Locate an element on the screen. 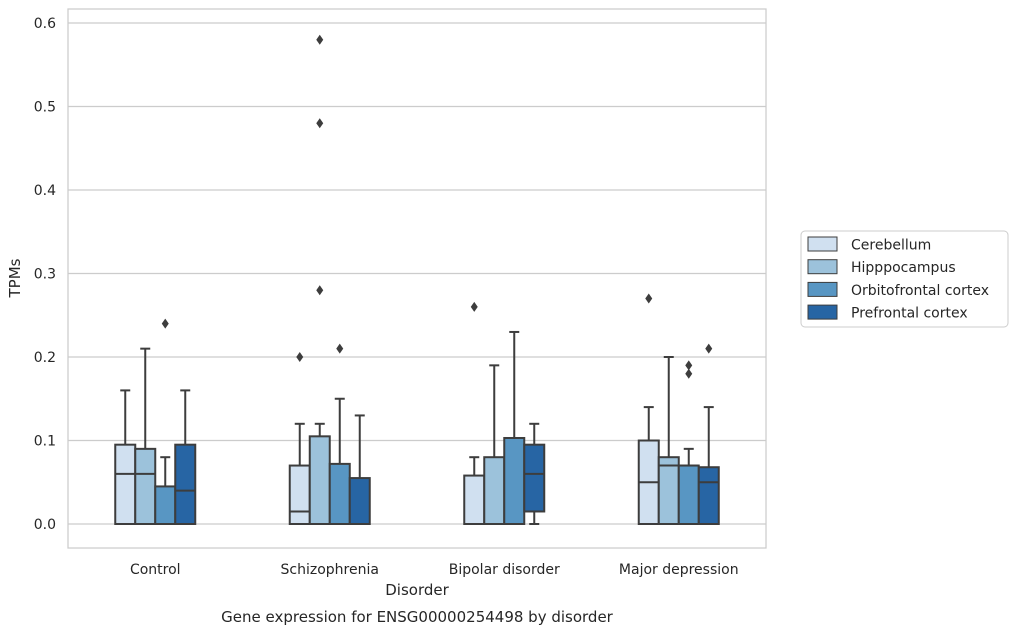 The width and height of the screenshot is (1018, 638). y-tick-labels: 0.0 0.1 0.2 0.3 0.4 0.5 0.6 is located at coordinates (45, 274).